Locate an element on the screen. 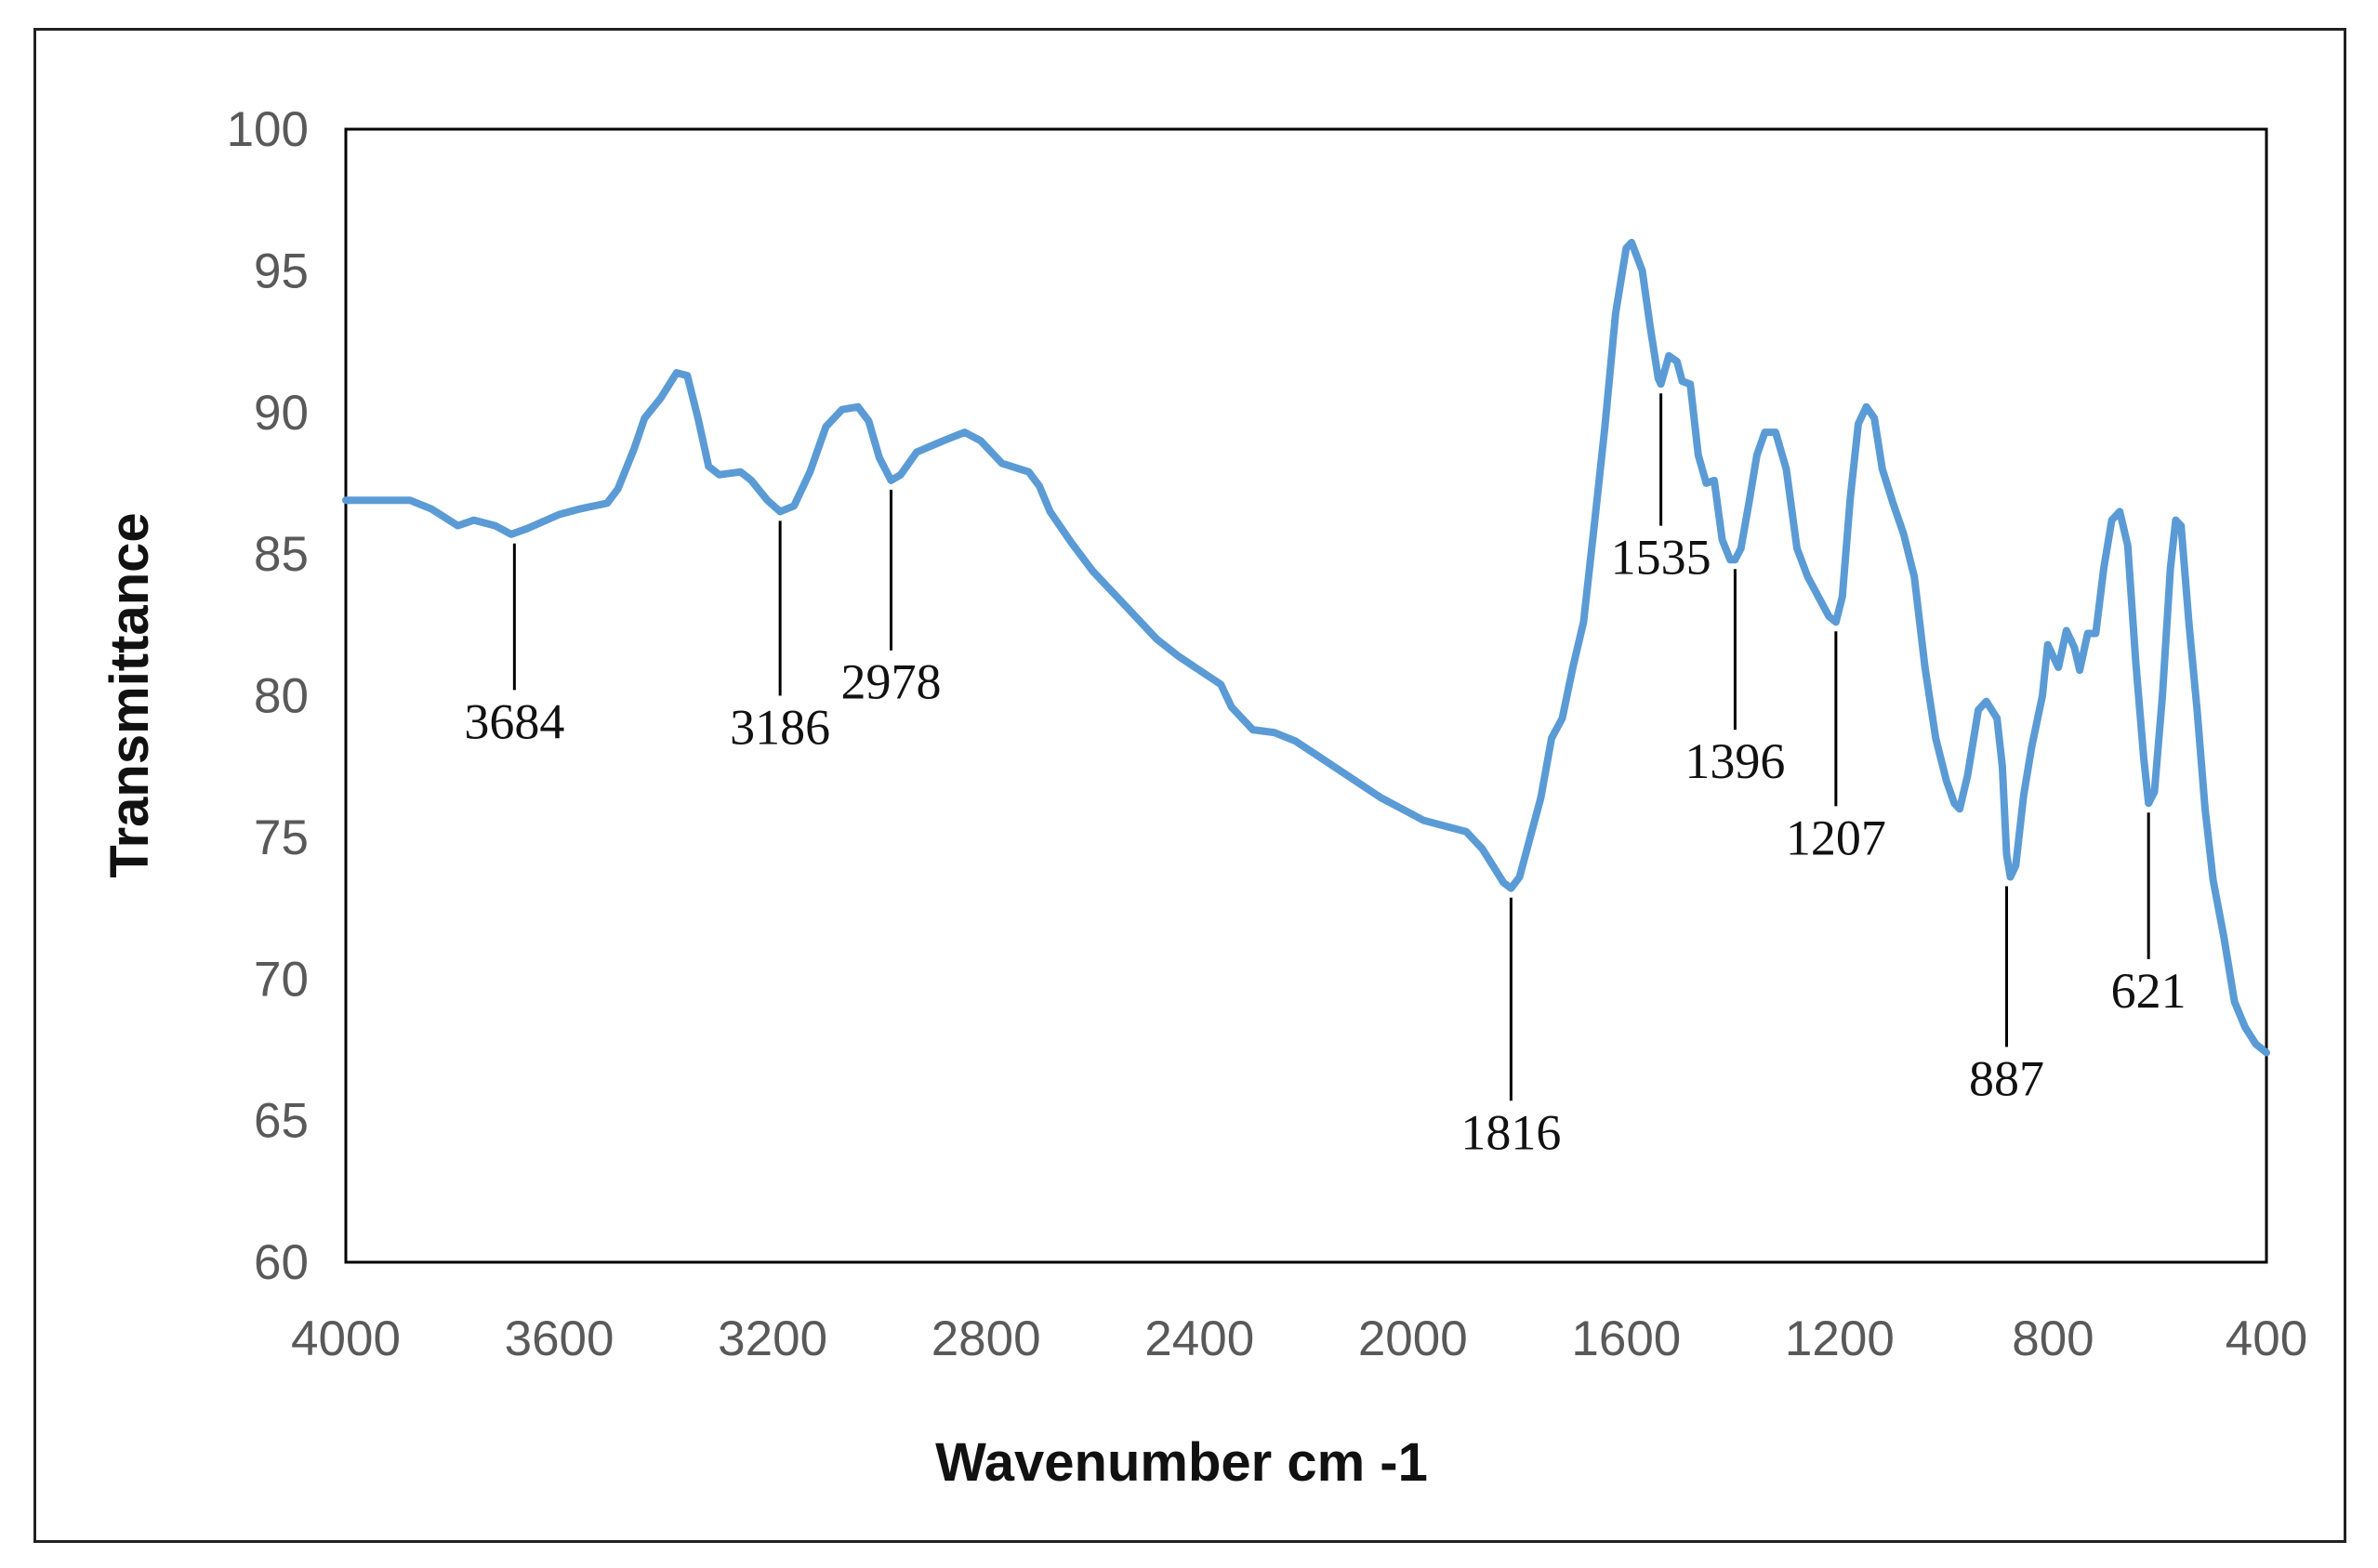  x-axis-title: Wavenumber cm -1 is located at coordinates (1181, 1463).